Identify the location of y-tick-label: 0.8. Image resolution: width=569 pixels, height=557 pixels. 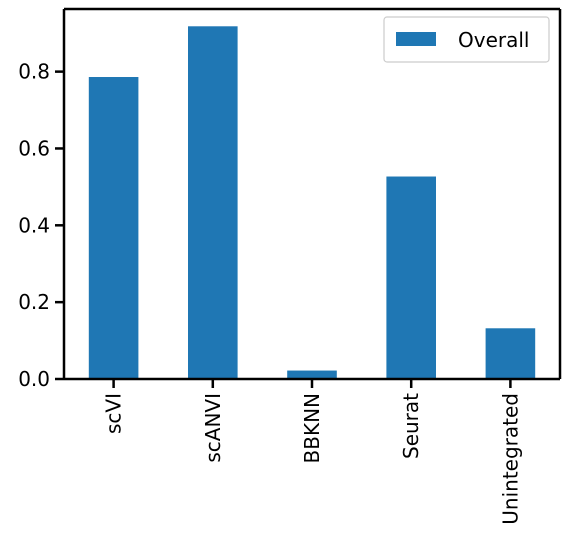
(34, 72).